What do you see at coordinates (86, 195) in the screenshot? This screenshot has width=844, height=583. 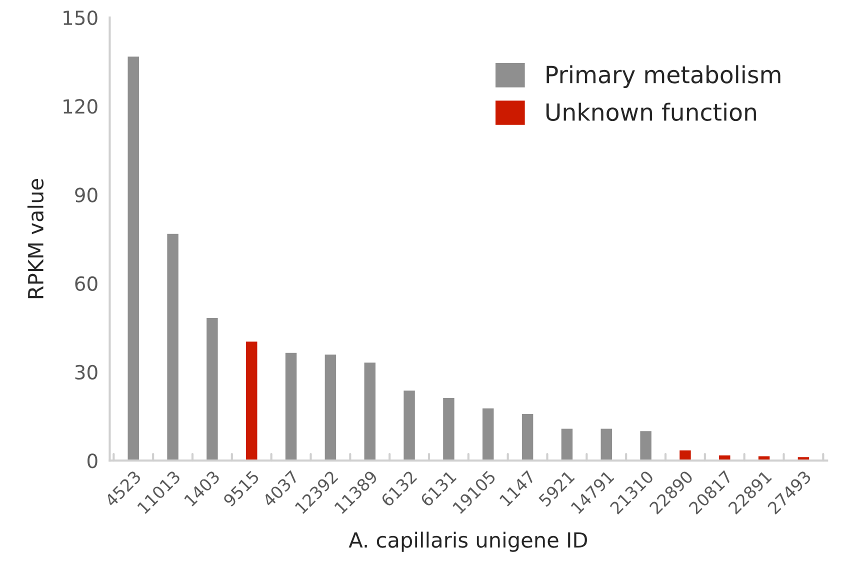 I see `y-tick-label: 90` at bounding box center [86, 195].